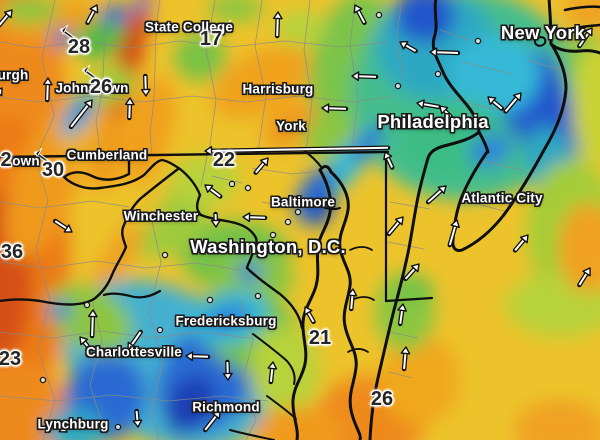 The width and height of the screenshot is (600, 440). I want to click on wind-reading: 36, so click(12, 252).